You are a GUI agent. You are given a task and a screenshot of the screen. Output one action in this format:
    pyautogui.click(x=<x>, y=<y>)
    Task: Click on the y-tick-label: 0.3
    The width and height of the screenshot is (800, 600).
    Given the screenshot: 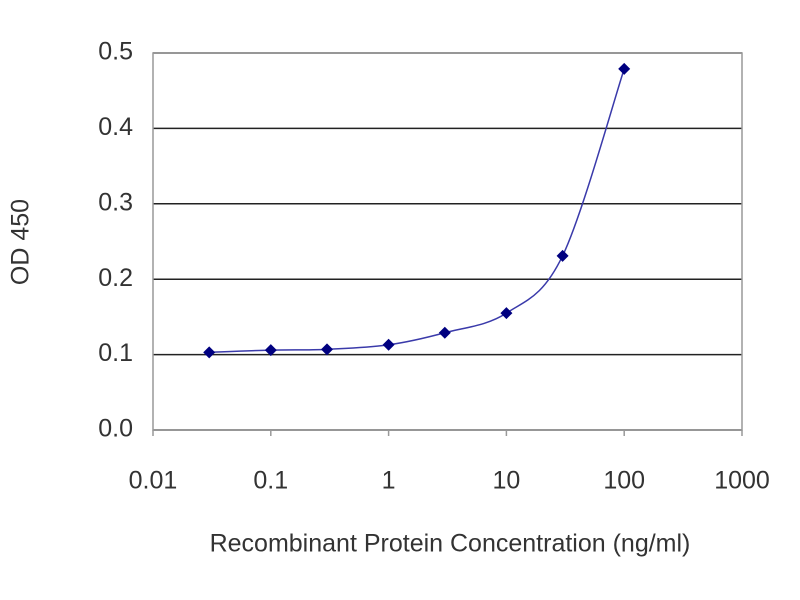 What is the action you would take?
    pyautogui.click(x=115, y=202)
    